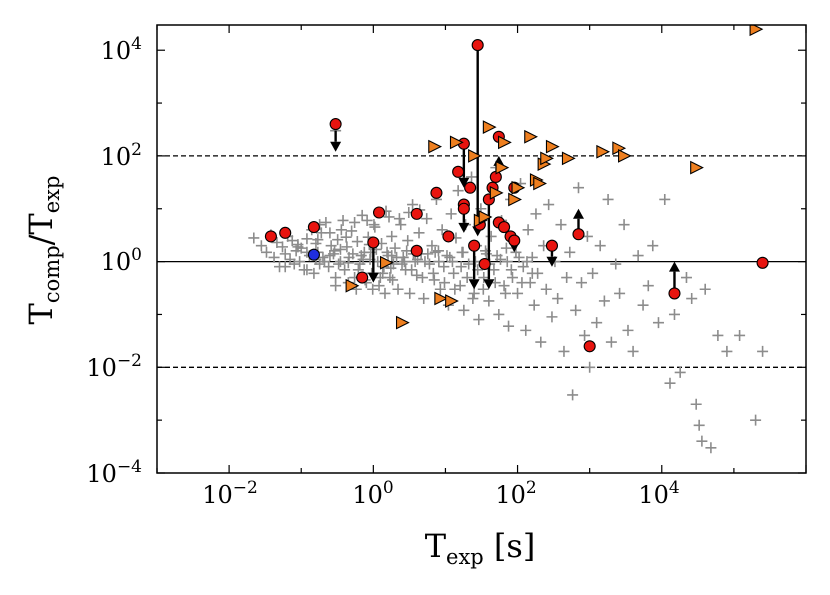  What do you see at coordinates (121, 260) in the screenshot?
I see `y-tick-label: 10⁰` at bounding box center [121, 260].